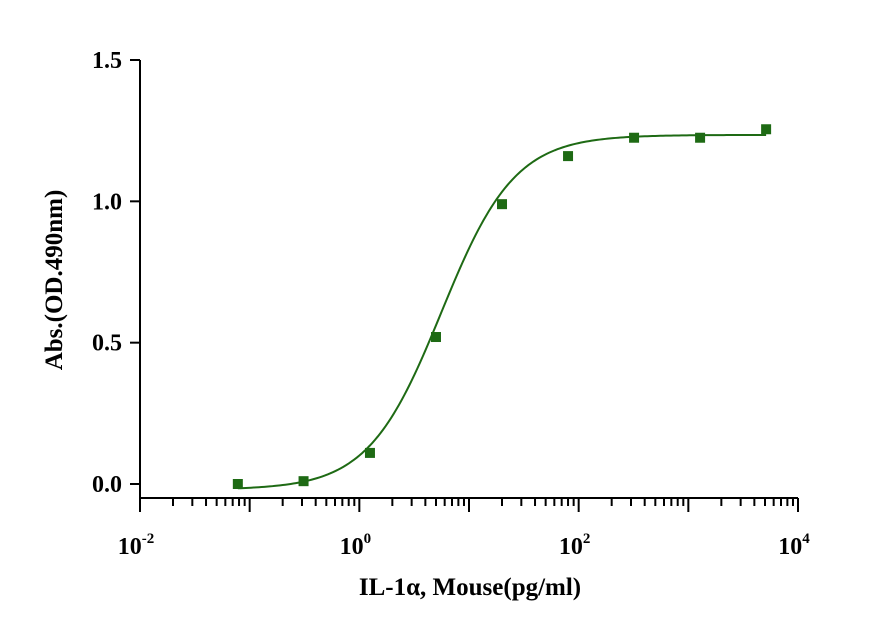  Describe the element at coordinates (356, 545) in the screenshot. I see `x-tick-label: 10⁰` at that location.